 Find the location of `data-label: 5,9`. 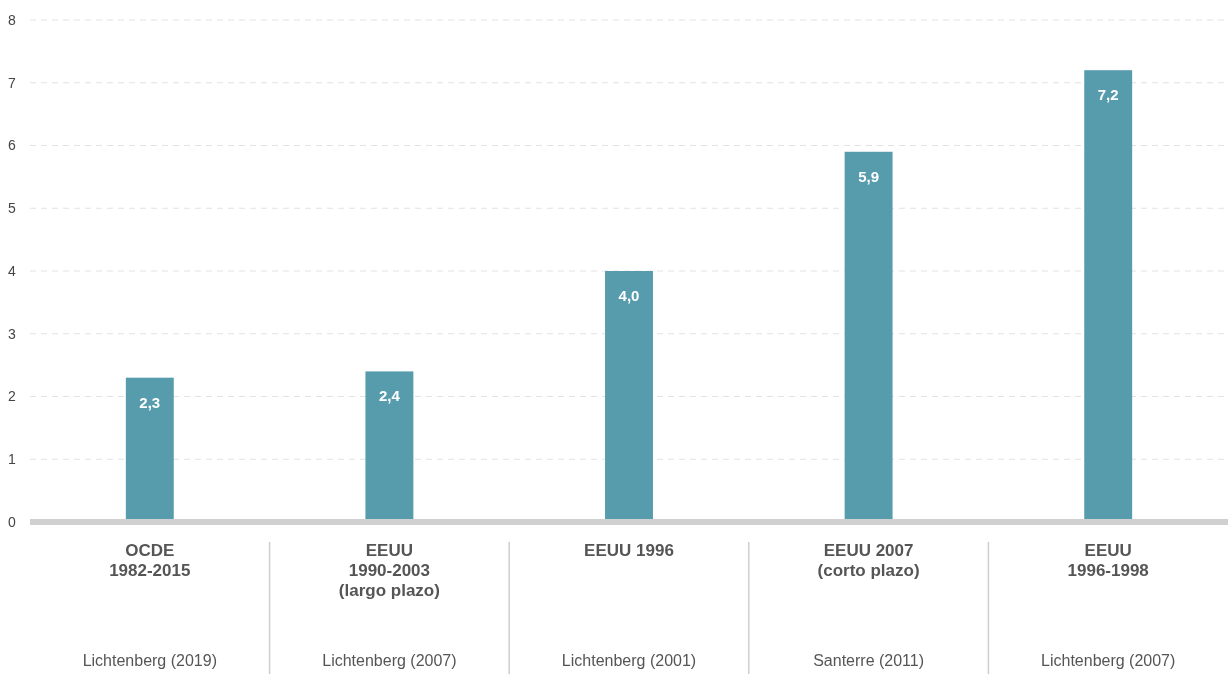

data-label: 5,9 is located at coordinates (869, 176).